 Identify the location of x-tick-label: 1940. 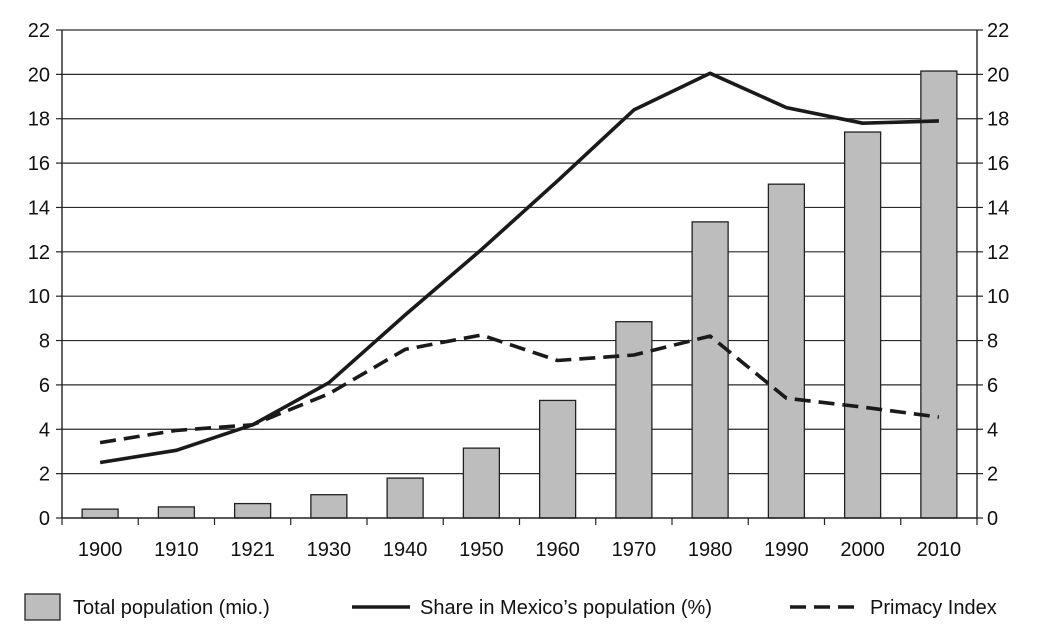
(405, 550).